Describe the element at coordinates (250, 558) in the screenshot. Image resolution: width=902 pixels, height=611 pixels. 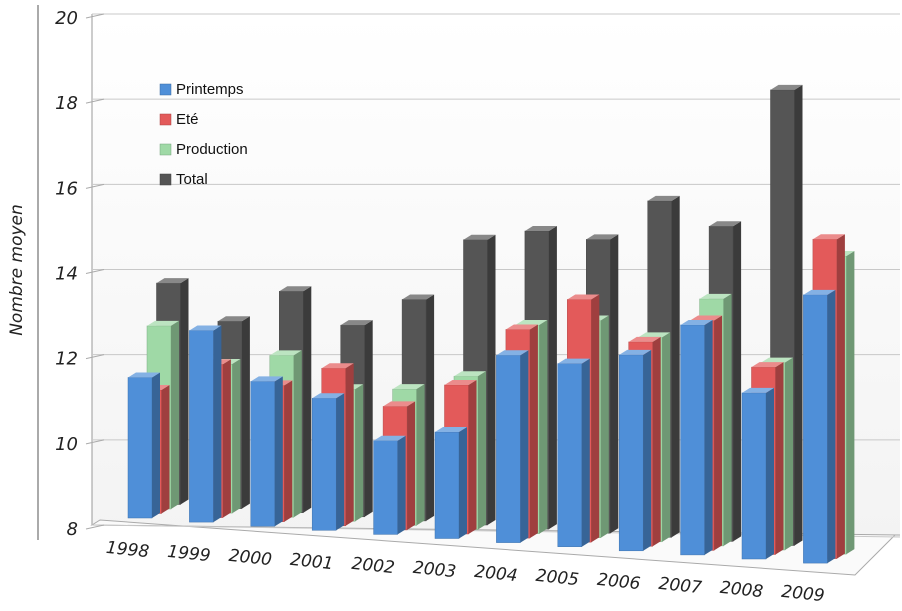
I see `x-tick-label-2000: 2000` at that location.